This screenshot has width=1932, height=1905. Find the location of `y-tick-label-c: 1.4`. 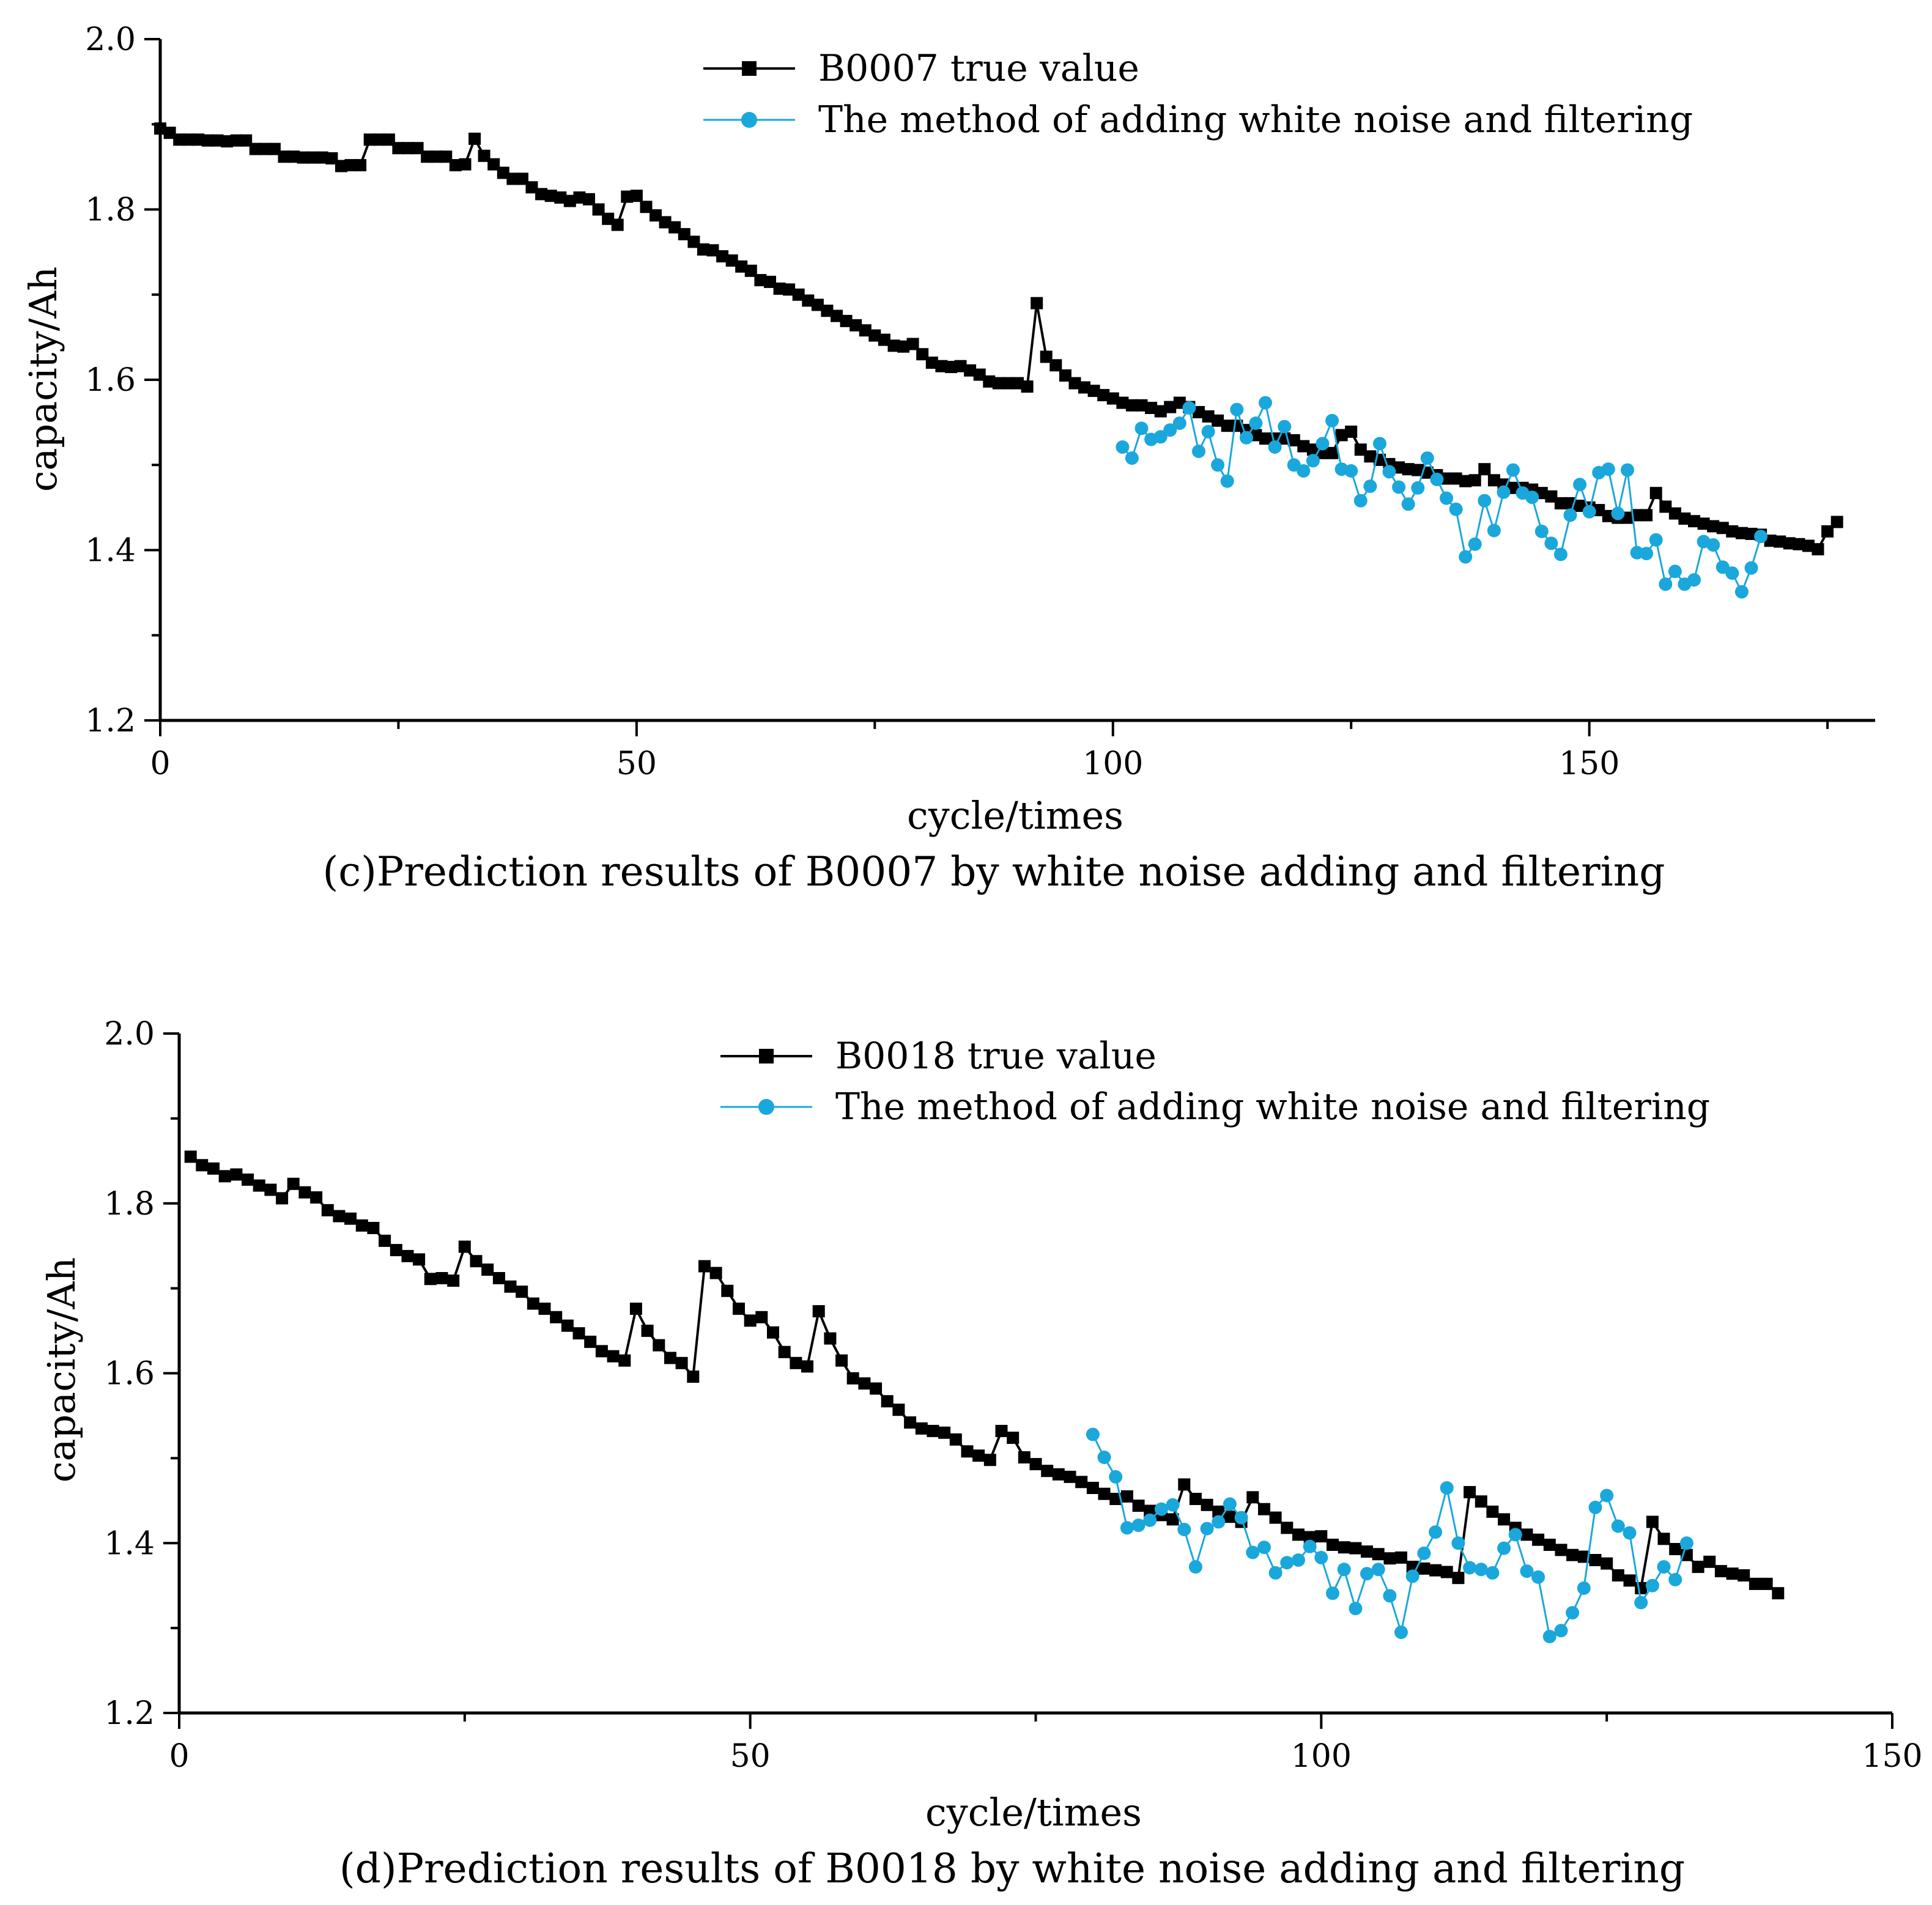

y-tick-label-c: 1.4 is located at coordinates (110, 551).